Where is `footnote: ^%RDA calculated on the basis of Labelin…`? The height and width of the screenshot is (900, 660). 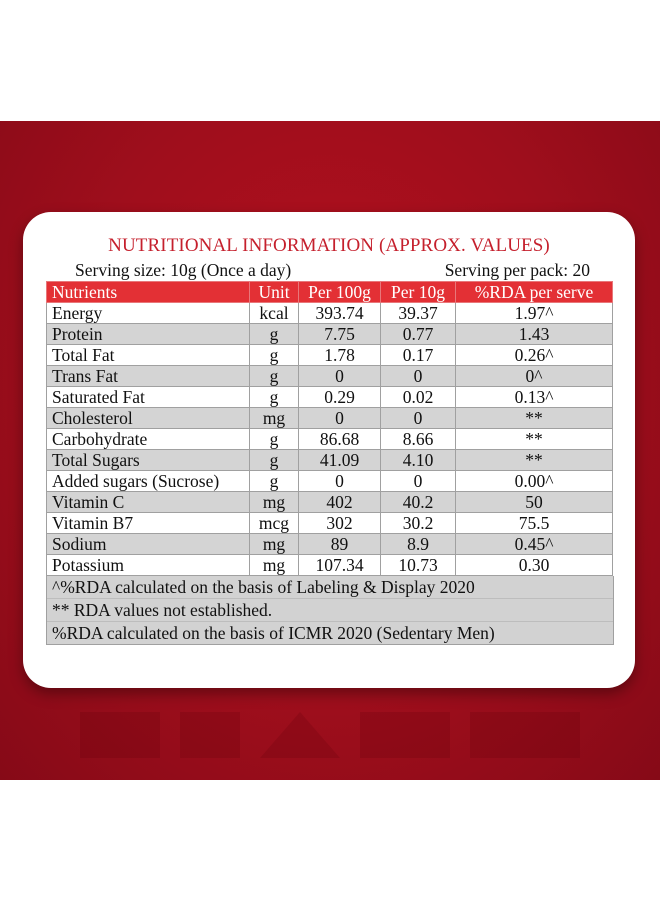
footnote: ^%RDA calculated on the basis of Labelin… is located at coordinates (263, 587).